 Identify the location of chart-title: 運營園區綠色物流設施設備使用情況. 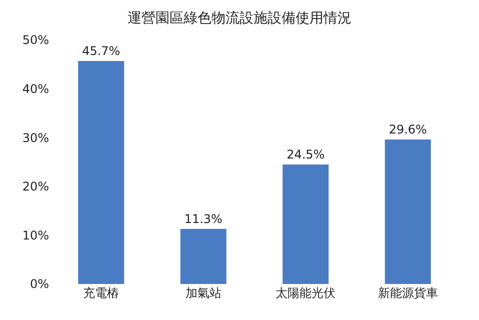
(240, 18).